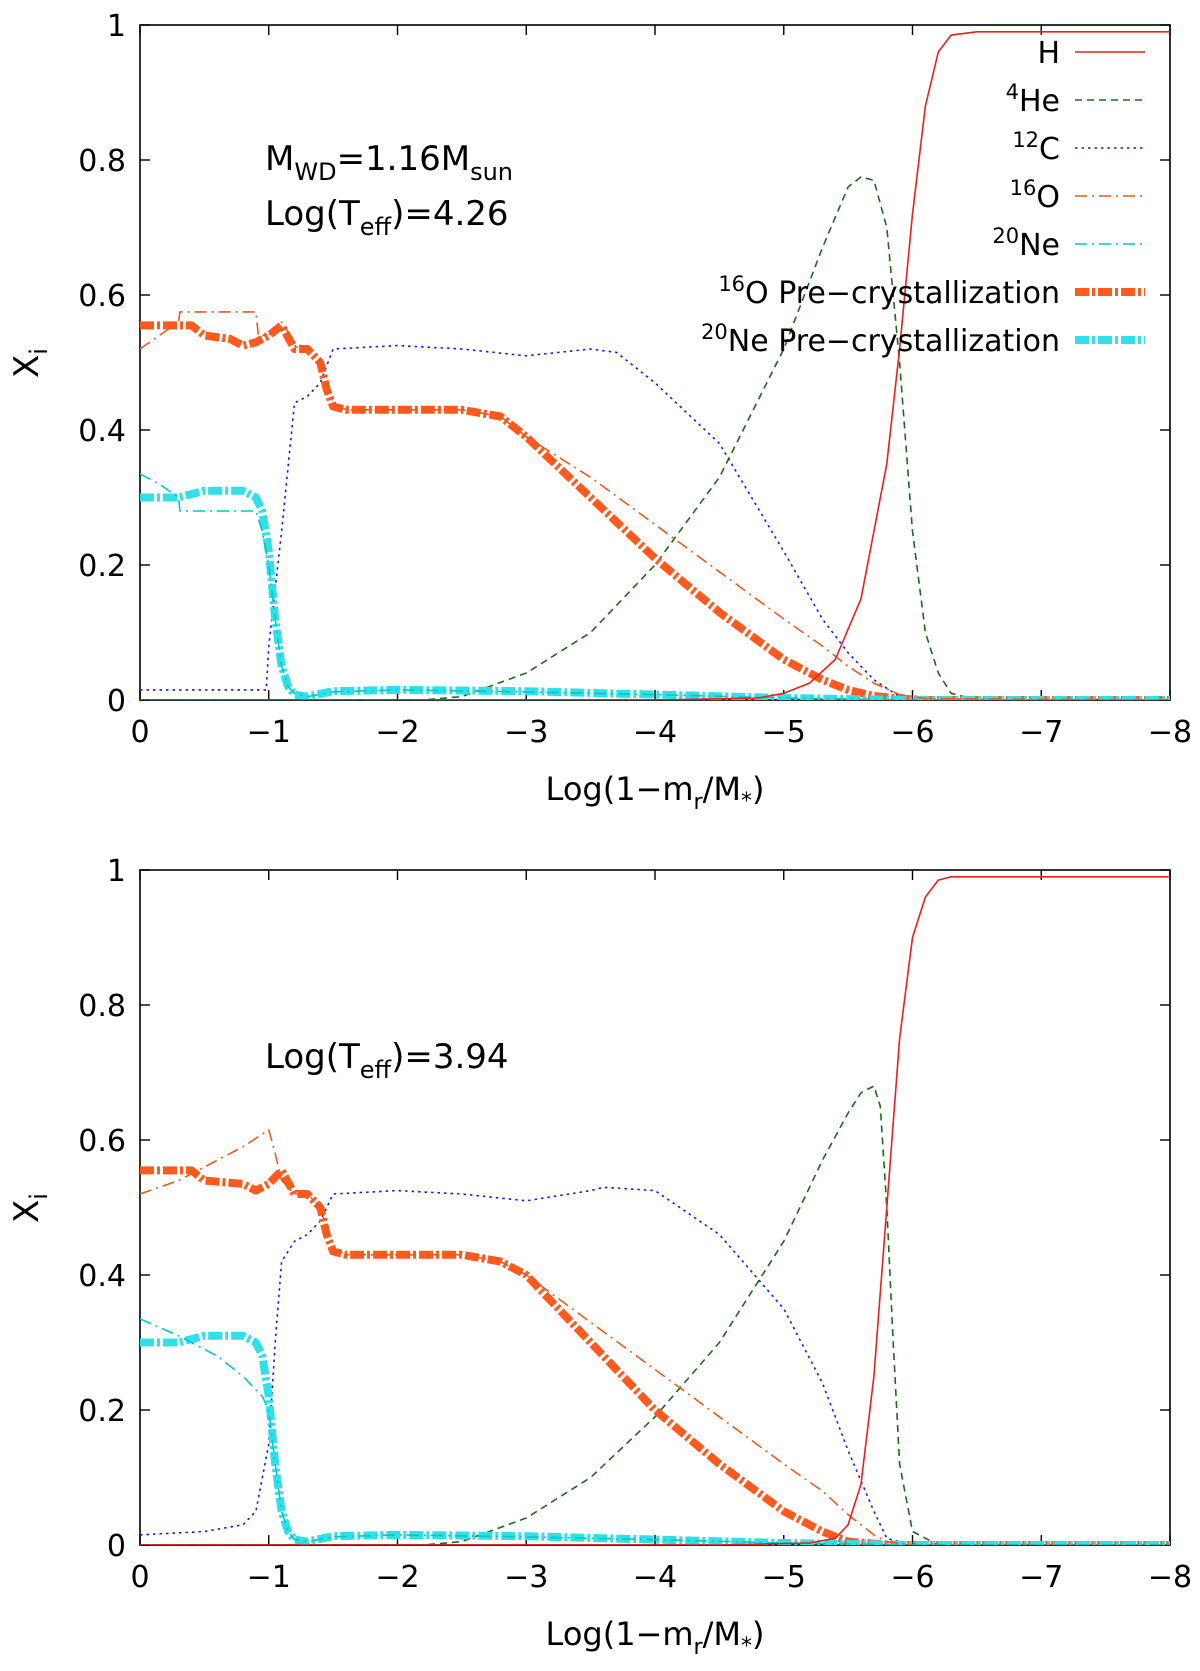  I want to click on legend-label: H, so click(1048, 53).